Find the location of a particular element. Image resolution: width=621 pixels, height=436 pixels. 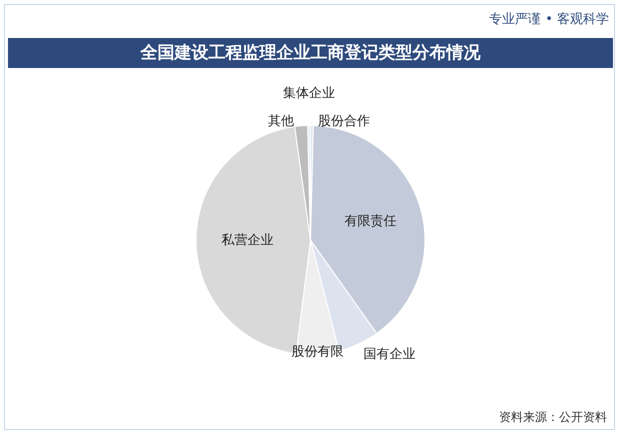

slice-label: 有限责任 is located at coordinates (370, 222).